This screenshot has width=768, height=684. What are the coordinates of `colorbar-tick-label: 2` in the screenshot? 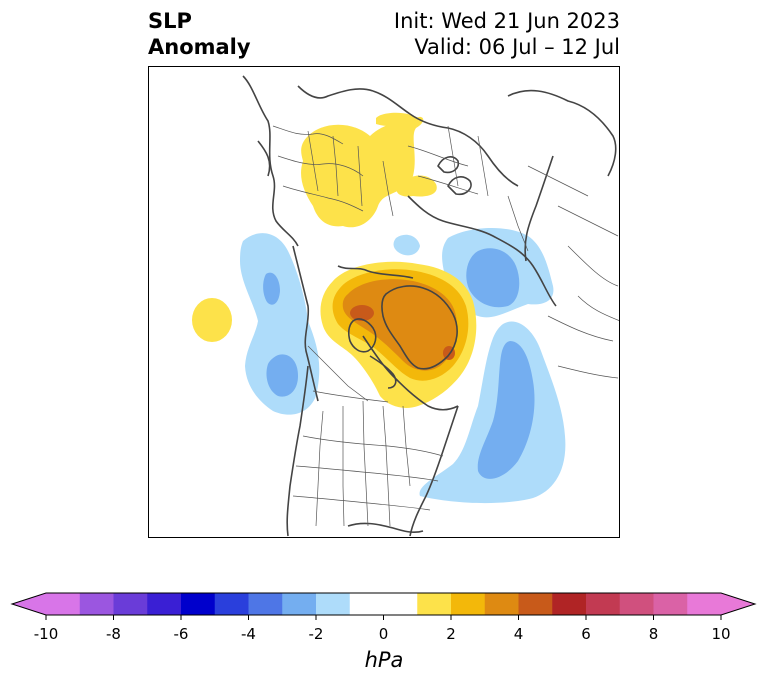 It's located at (451, 634).